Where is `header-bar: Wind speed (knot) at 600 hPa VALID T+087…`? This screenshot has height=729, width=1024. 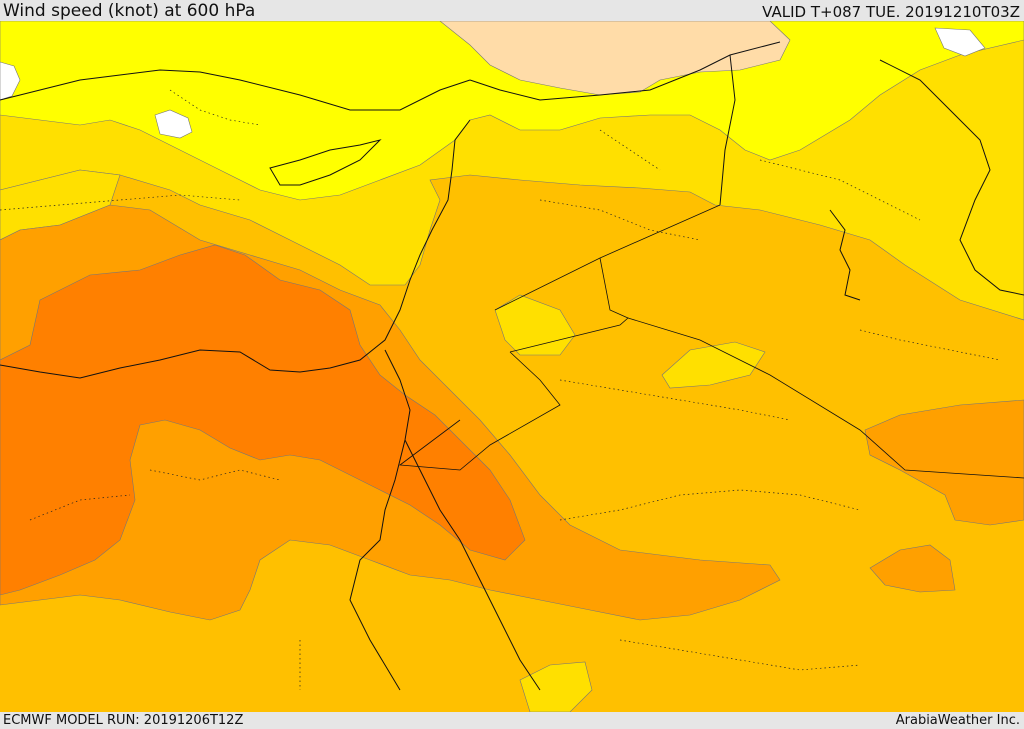
header-bar: Wind speed (knot) at 600 hPa VALID T+087… is located at coordinates (512, 10).